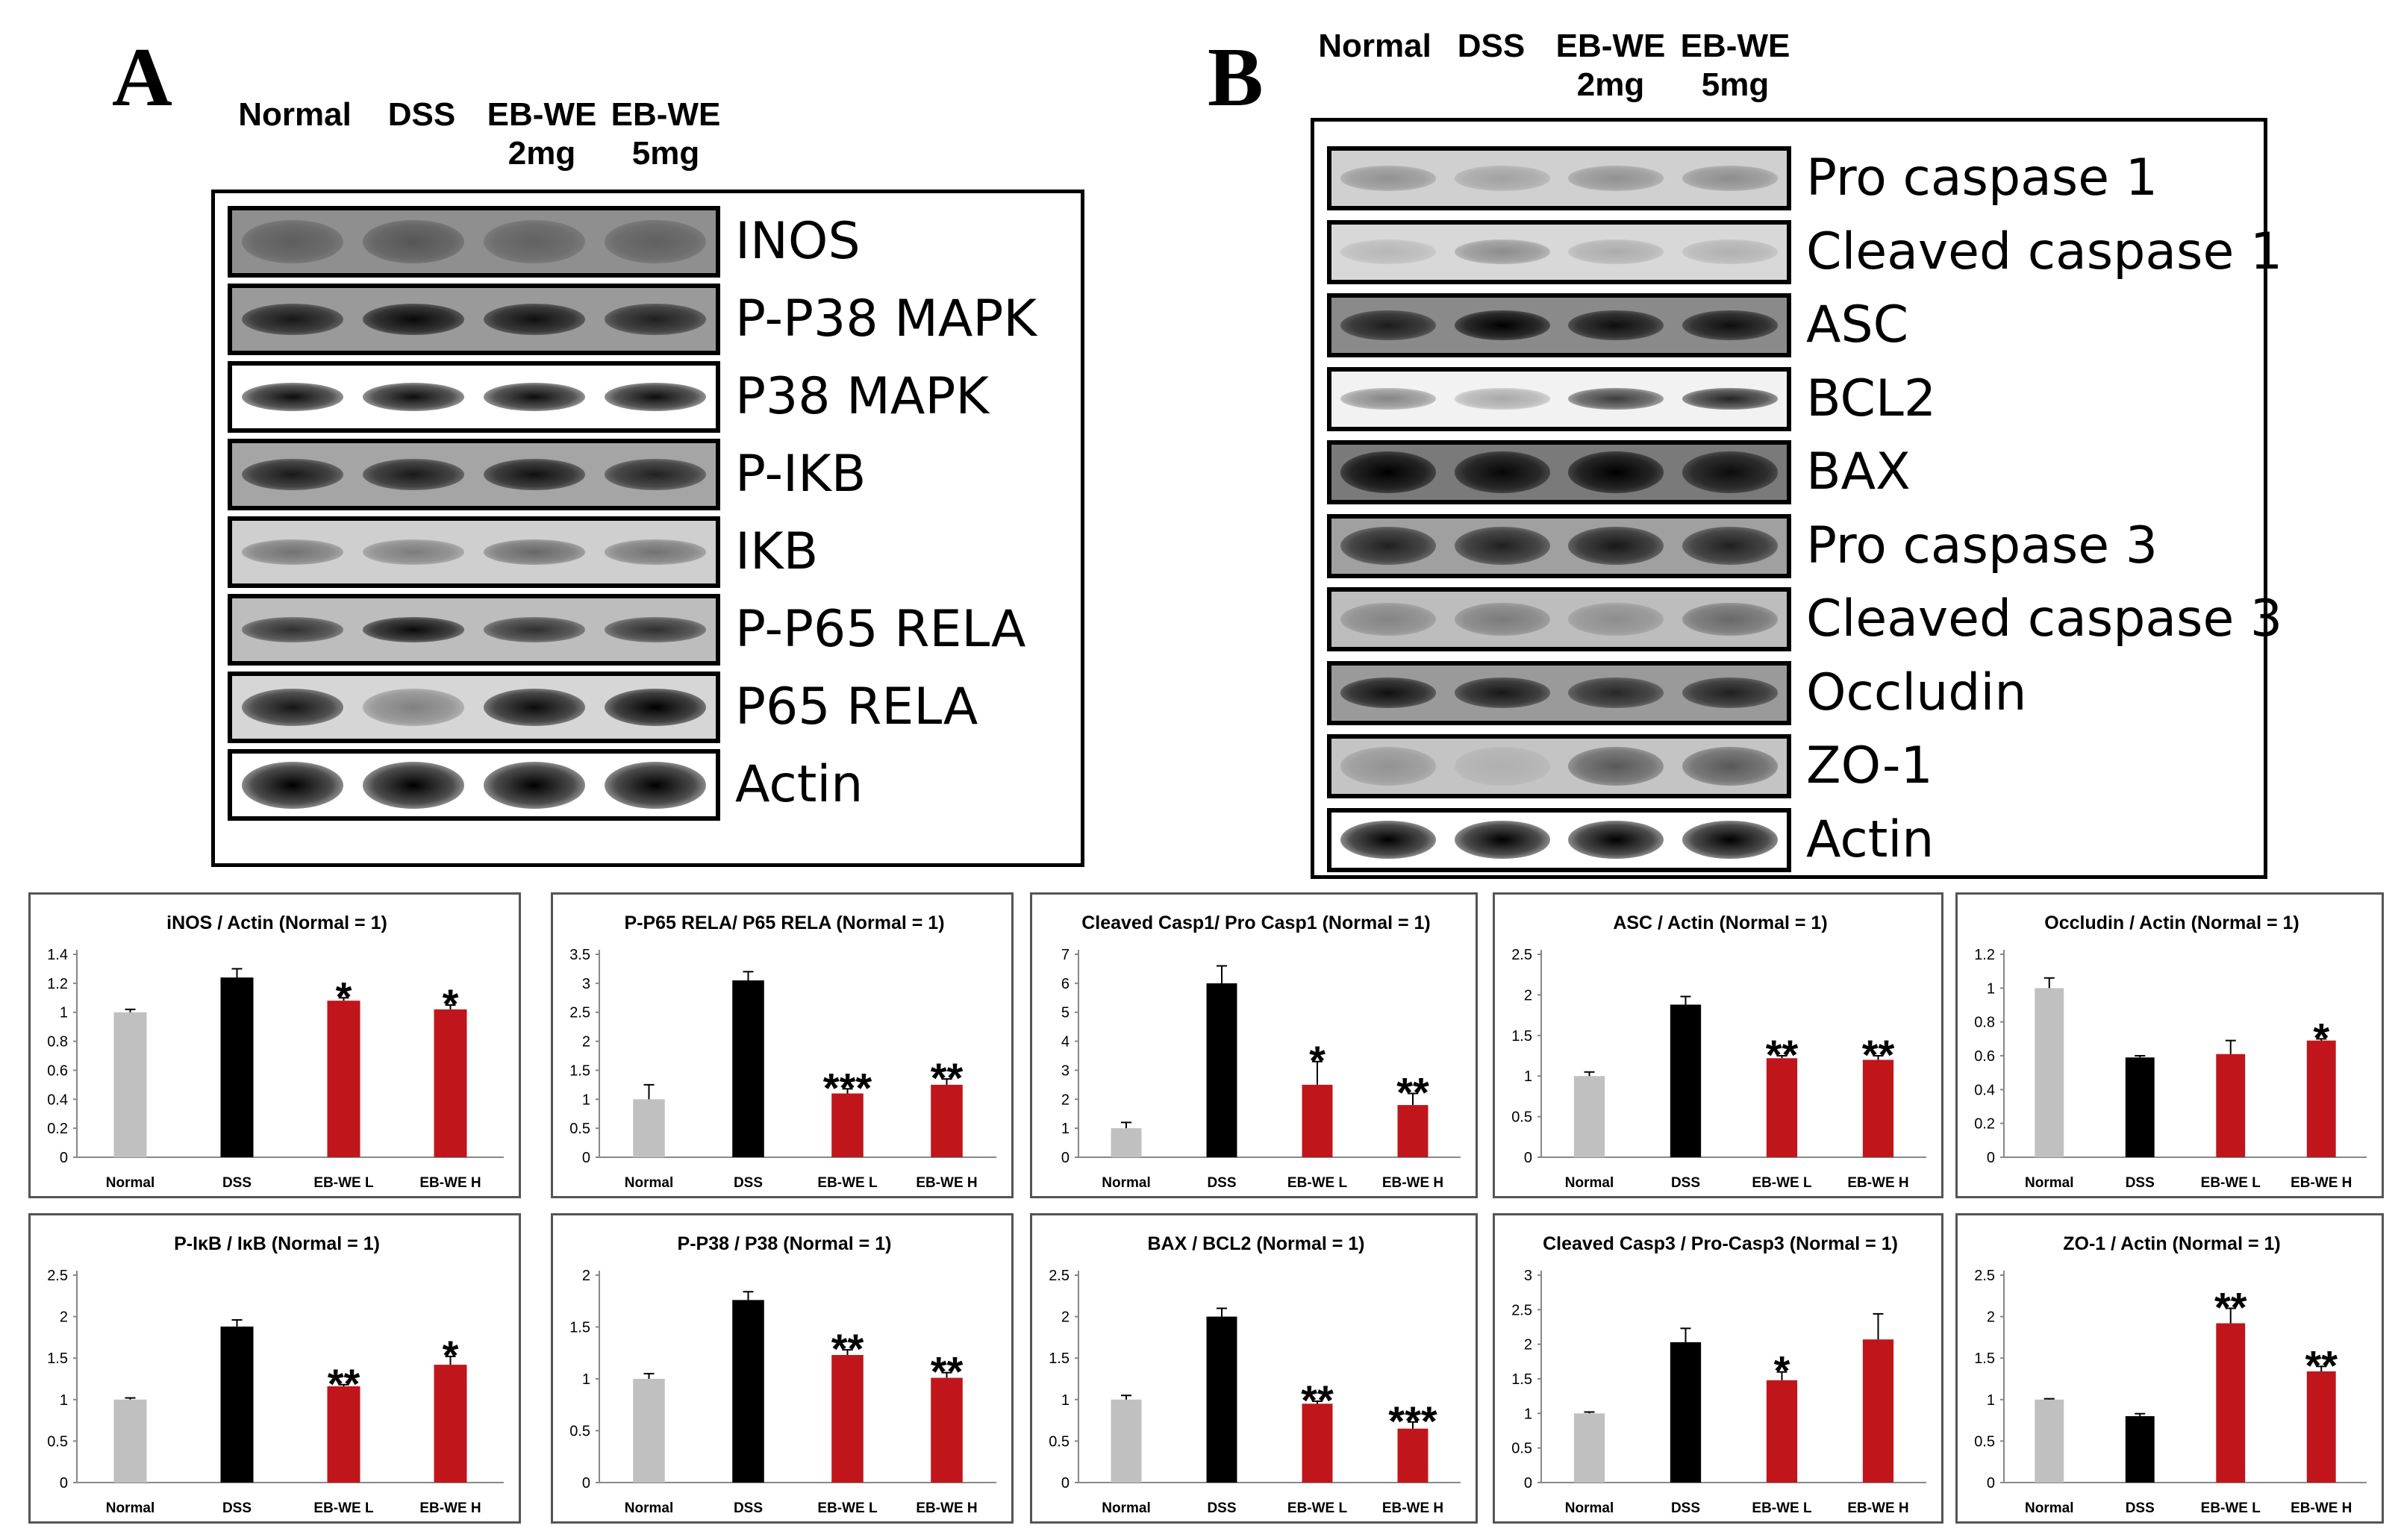 This screenshot has width=2398, height=1540. What do you see at coordinates (848, 1087) in the screenshot?
I see `significance-marker: ***` at bounding box center [848, 1087].